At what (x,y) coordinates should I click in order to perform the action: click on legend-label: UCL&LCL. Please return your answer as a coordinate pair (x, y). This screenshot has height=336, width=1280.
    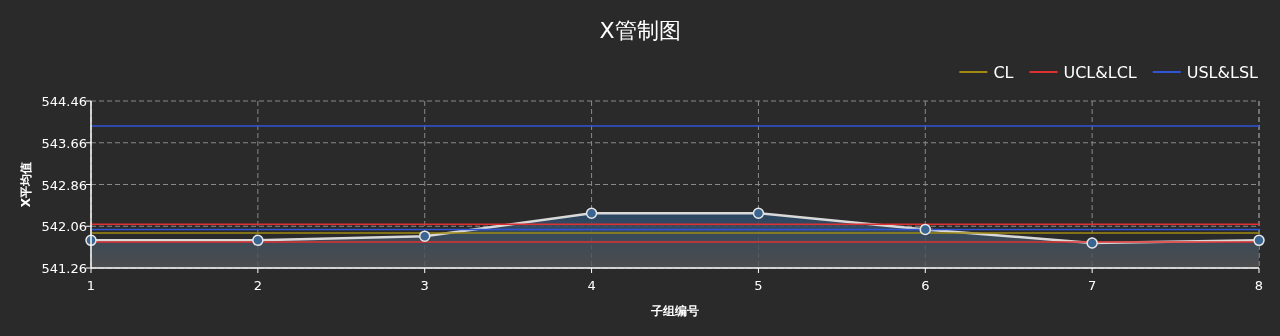
    Looking at the image, I should click on (1100, 72).